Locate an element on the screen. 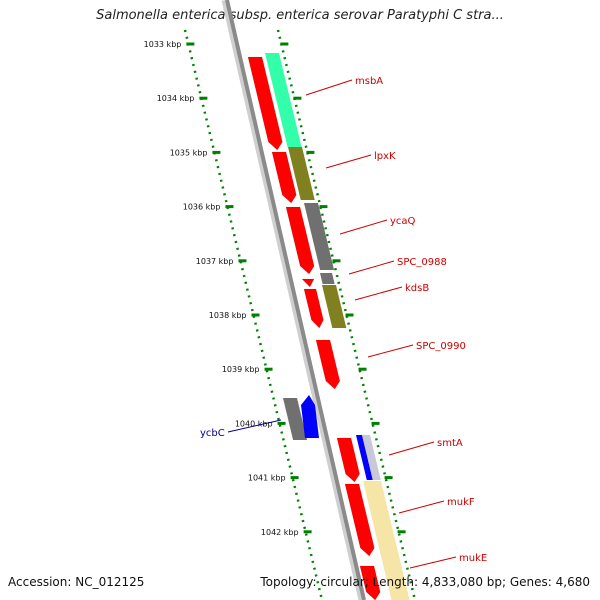 This screenshot has height=600, width=600. gene-block-mukF is located at coordinates (386, 540).